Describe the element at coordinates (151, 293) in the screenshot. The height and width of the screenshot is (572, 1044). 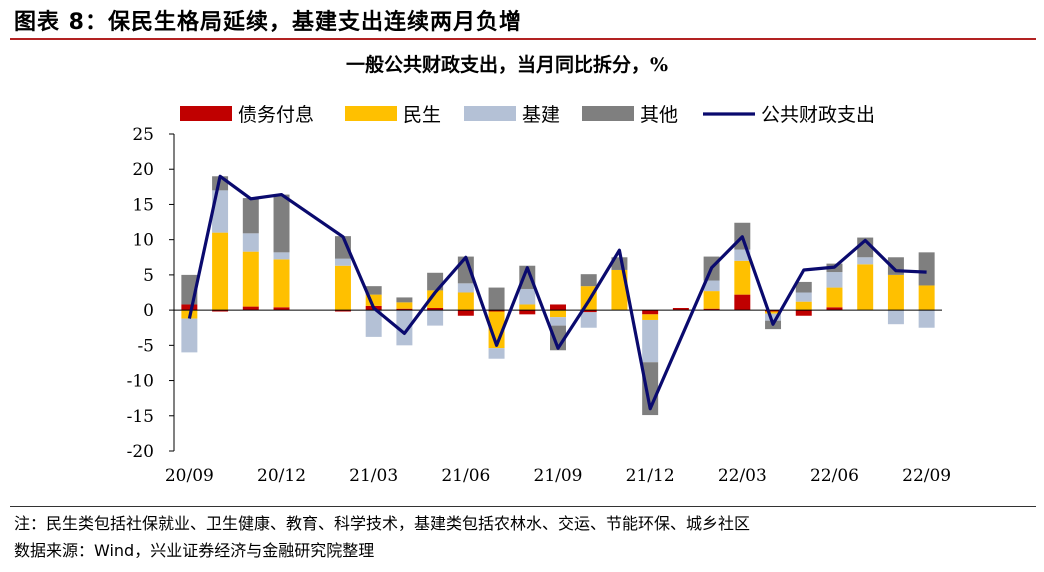
I see `y-axis: 25 20 15 10 5 0 -5 -10 -15 -20` at that location.